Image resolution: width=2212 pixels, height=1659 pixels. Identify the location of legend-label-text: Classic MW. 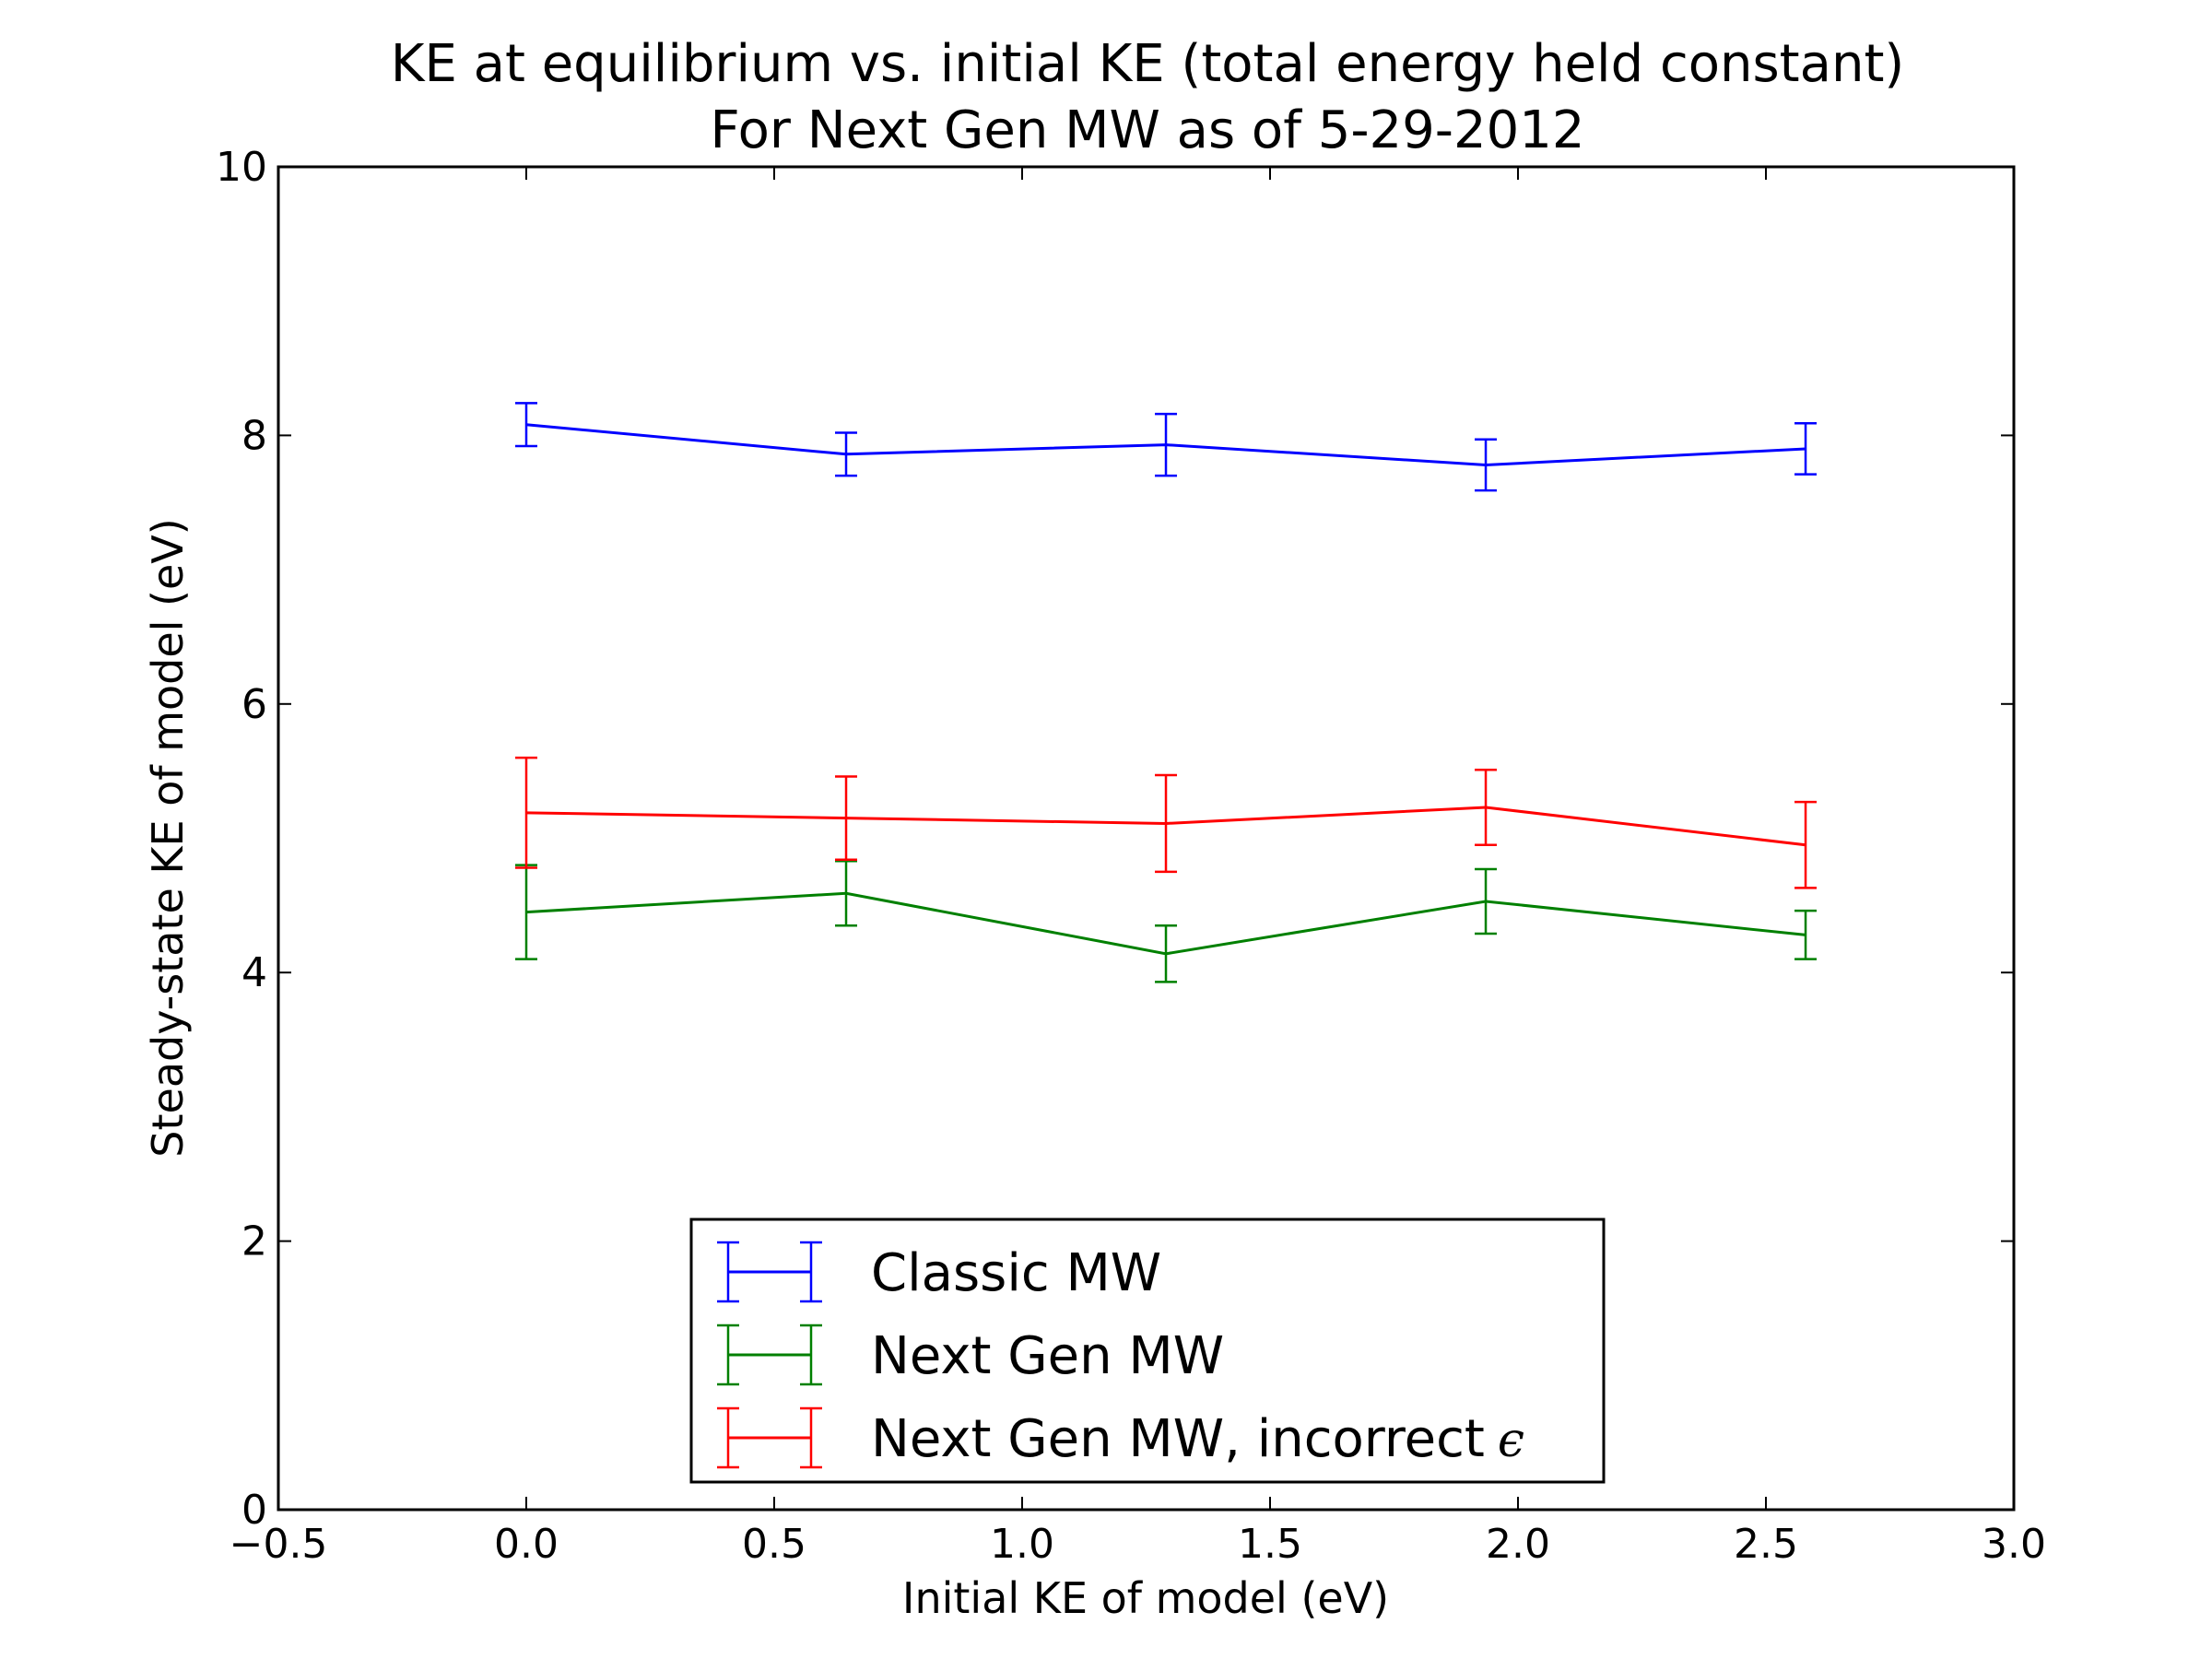
(1016, 1273).